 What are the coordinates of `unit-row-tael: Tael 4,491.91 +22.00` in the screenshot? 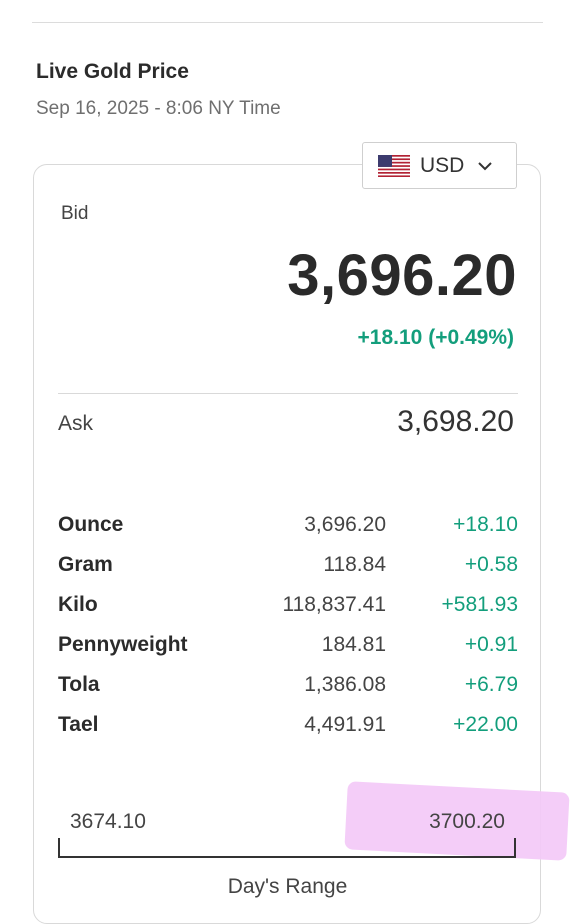 It's located at (288, 725).